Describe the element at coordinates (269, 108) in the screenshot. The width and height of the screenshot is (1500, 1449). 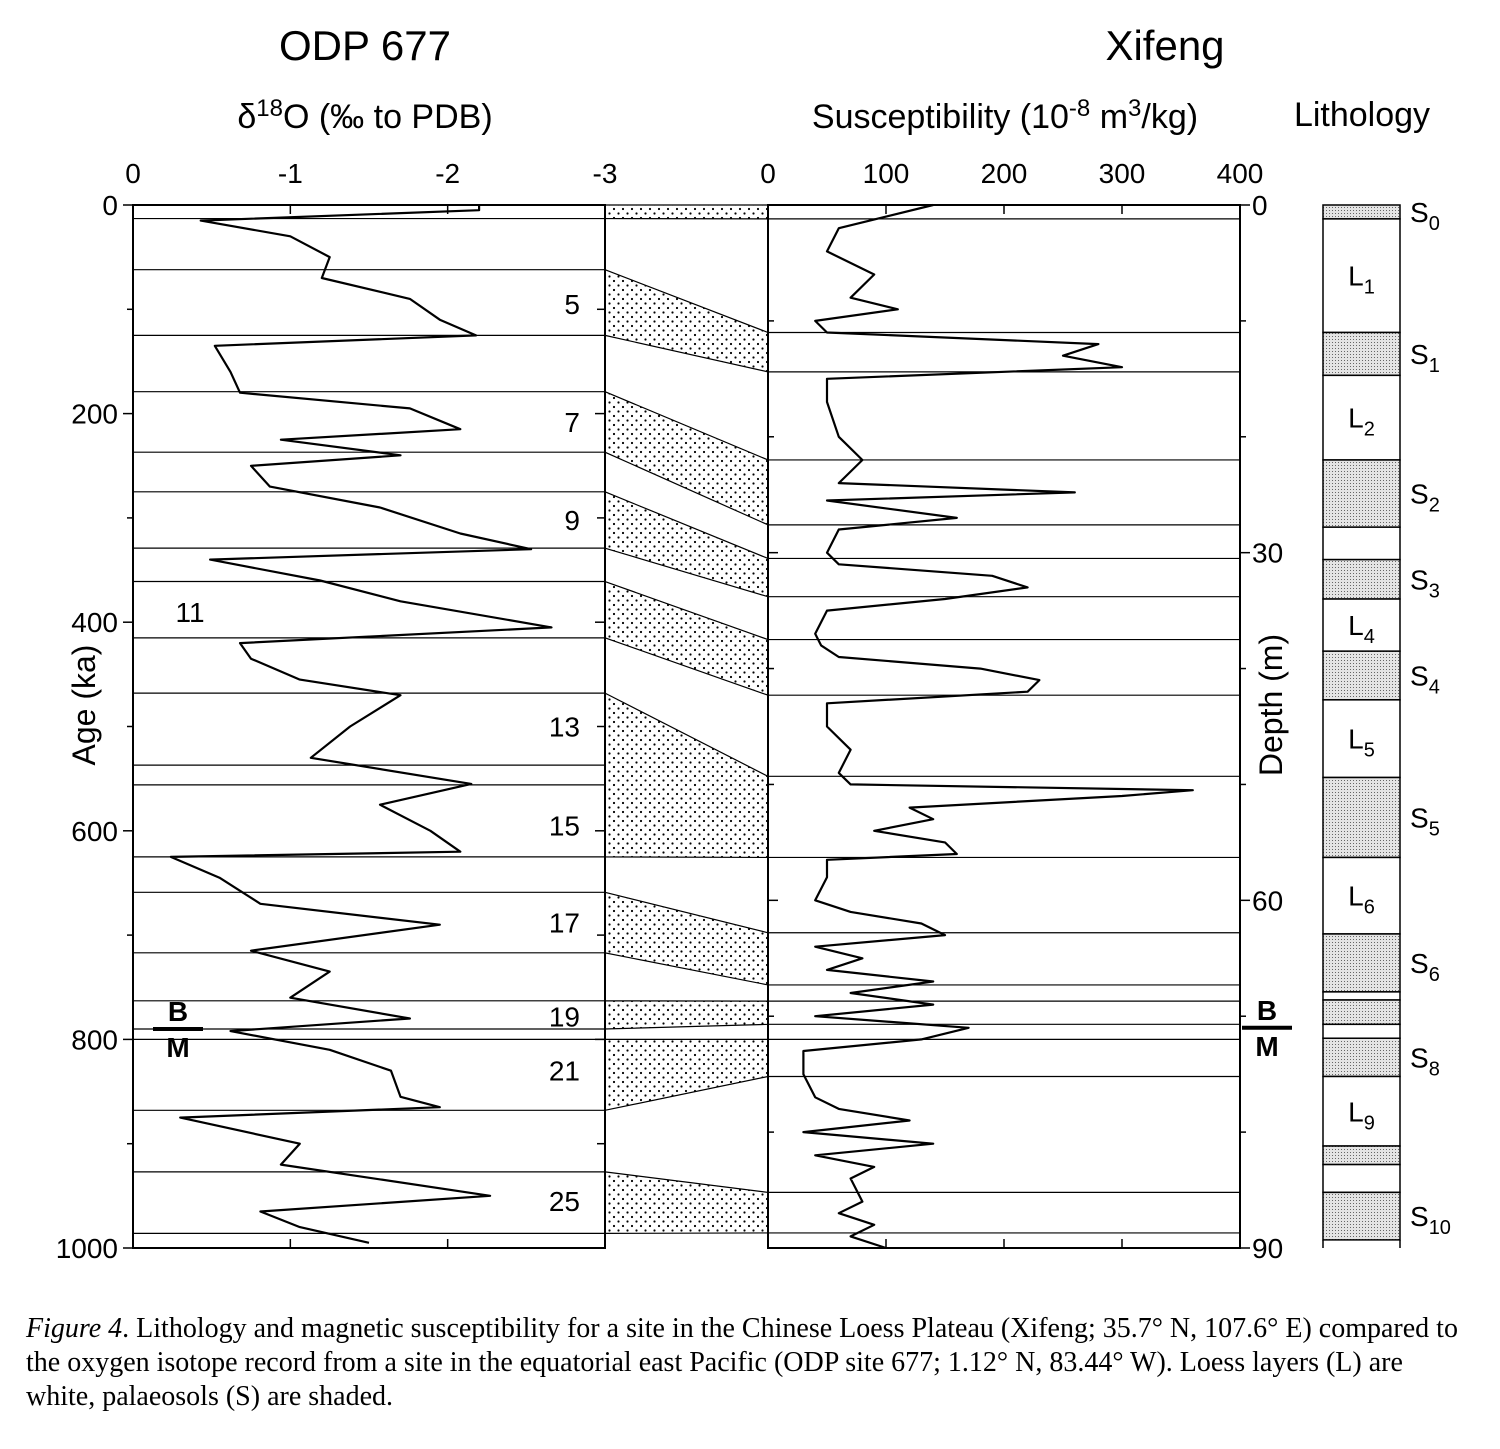
I see `x-axis-label-sup: 18` at that location.